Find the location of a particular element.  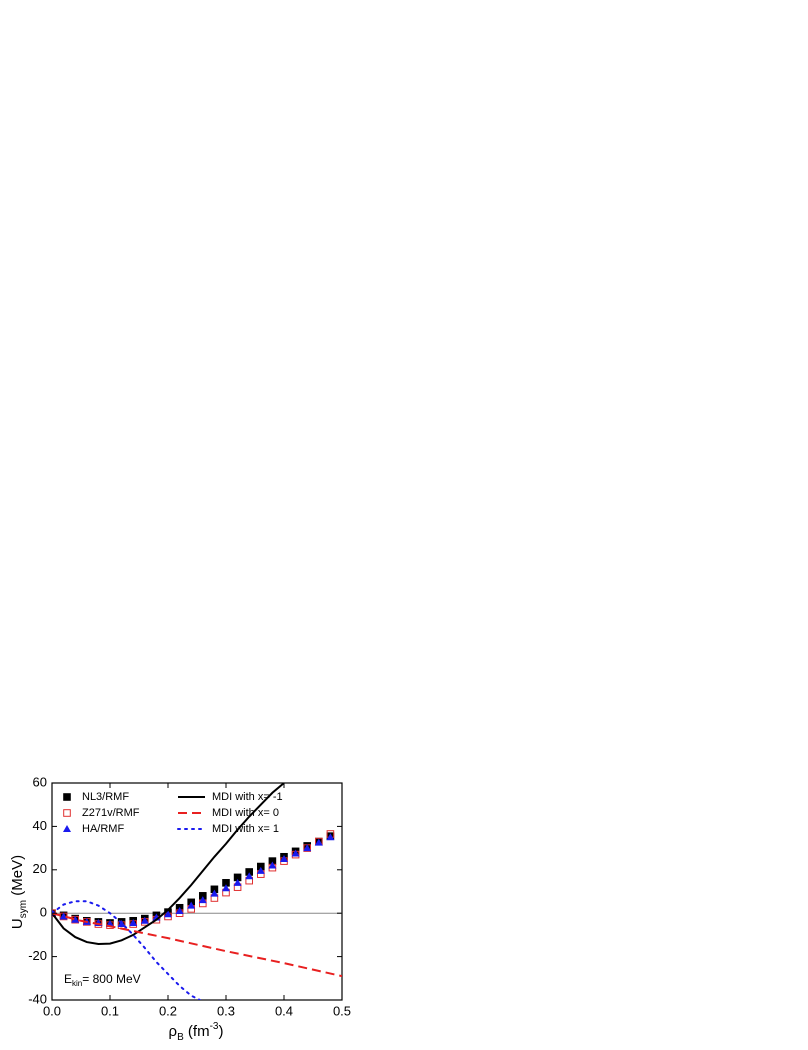

plot-area is located at coordinates (197, 891).